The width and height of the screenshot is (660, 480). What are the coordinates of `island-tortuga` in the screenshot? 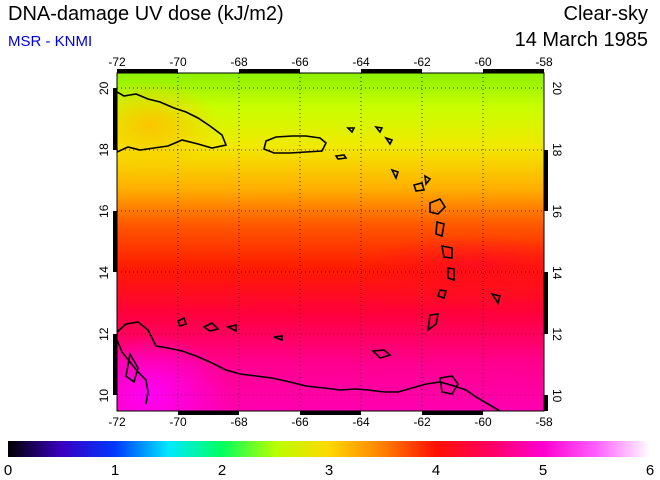 It's located at (278, 338).